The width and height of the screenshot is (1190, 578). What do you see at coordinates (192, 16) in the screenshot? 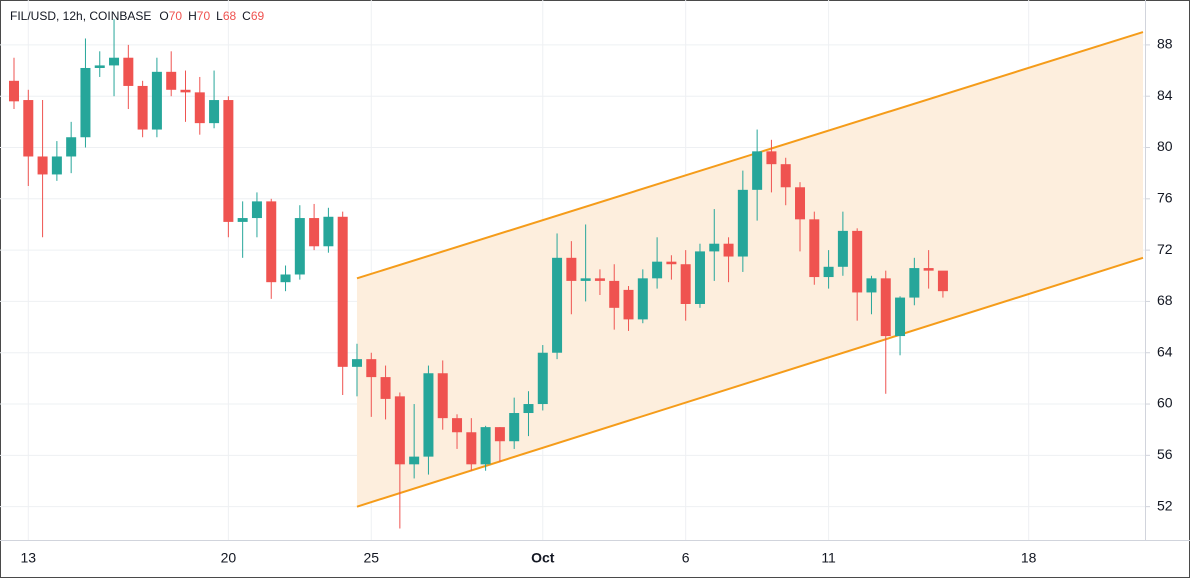
I see `ohlc-label: H` at bounding box center [192, 16].